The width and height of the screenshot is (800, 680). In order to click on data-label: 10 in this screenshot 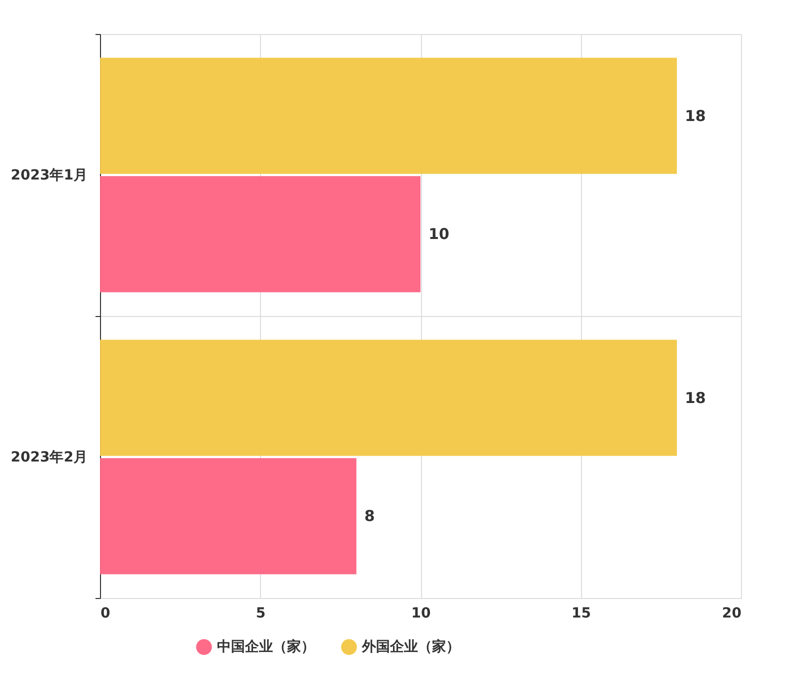, I will do `click(439, 234)`.